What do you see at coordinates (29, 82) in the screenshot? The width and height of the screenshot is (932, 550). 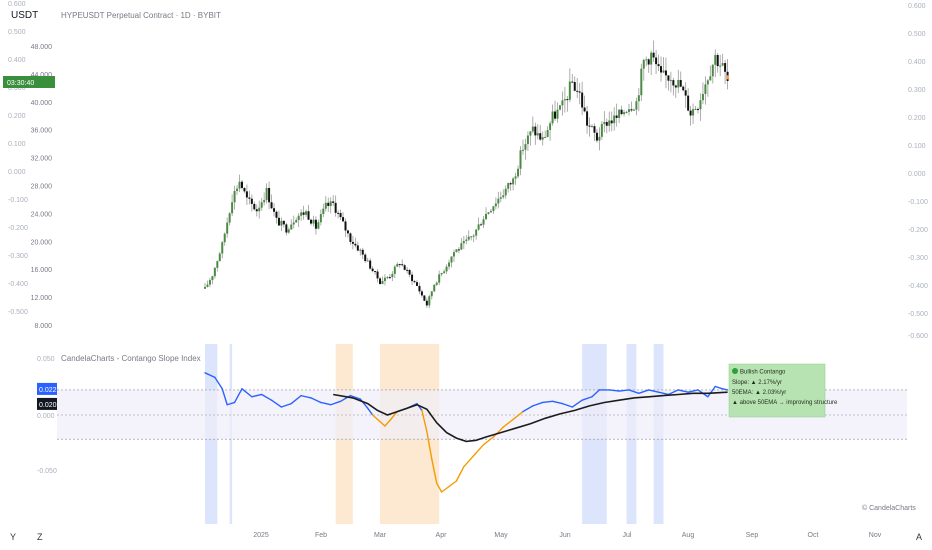 I see `current-price-badge` at bounding box center [29, 82].